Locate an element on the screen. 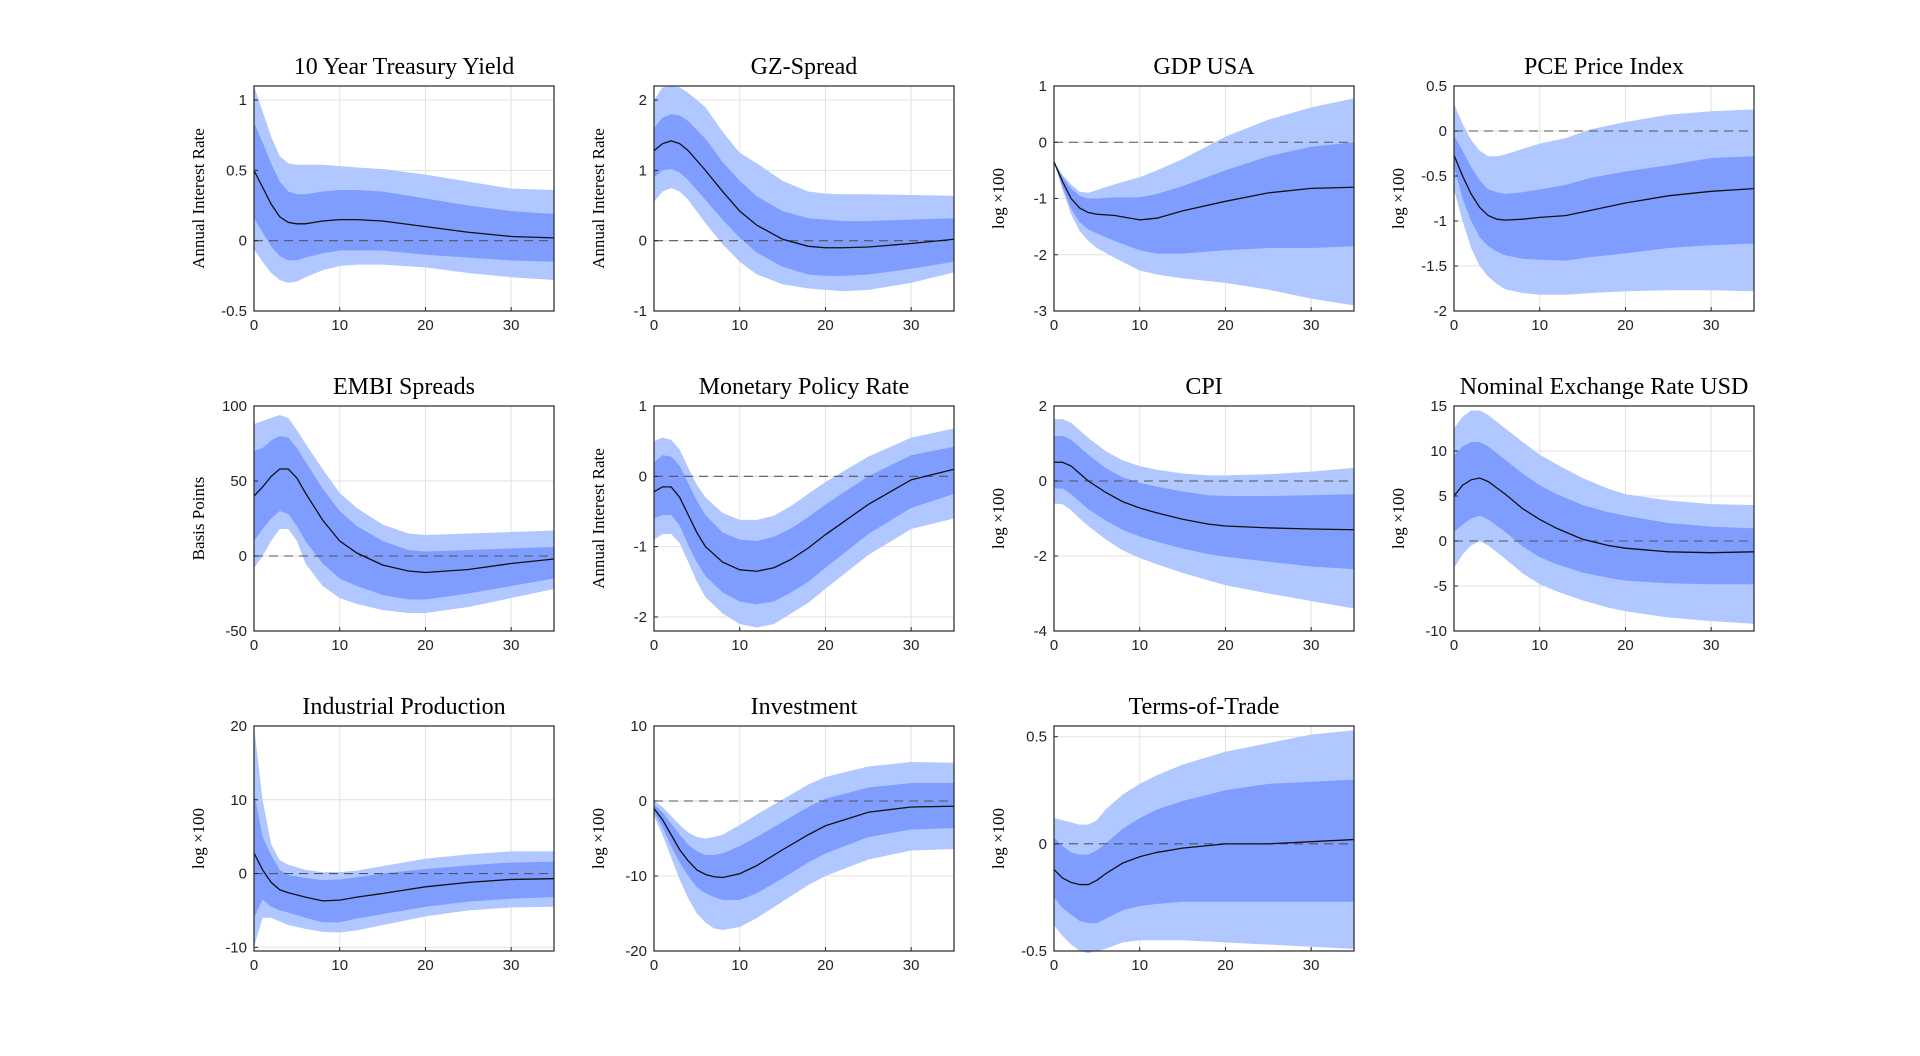 The image size is (1920, 1056). panel-title: EMBI Spreads is located at coordinates (404, 387).